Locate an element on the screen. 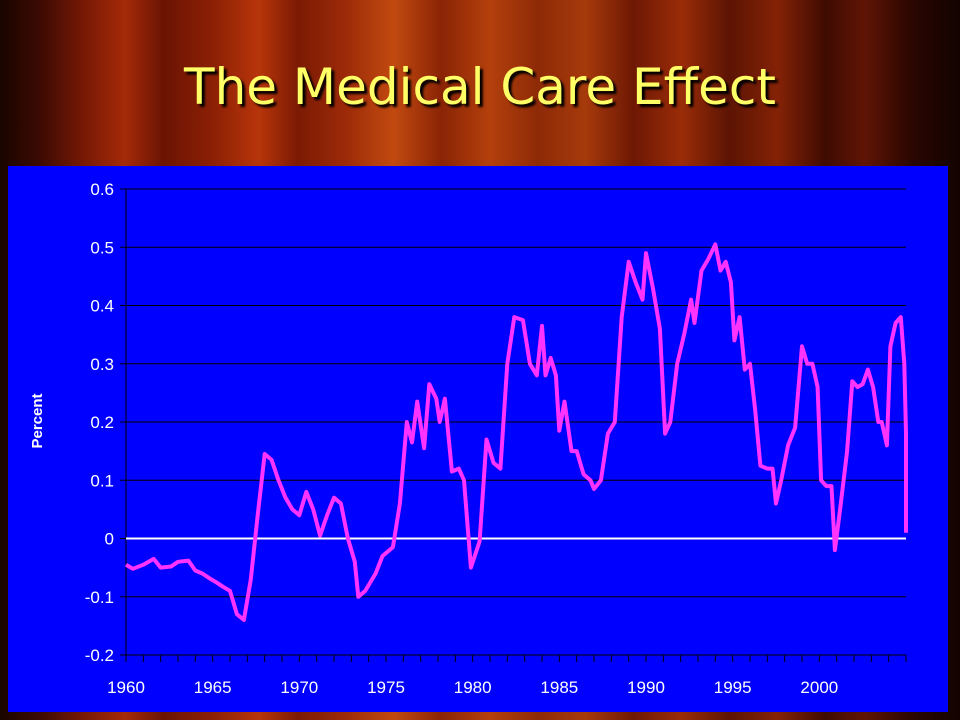  y-tick-label: 0.2 is located at coordinates (102, 422).